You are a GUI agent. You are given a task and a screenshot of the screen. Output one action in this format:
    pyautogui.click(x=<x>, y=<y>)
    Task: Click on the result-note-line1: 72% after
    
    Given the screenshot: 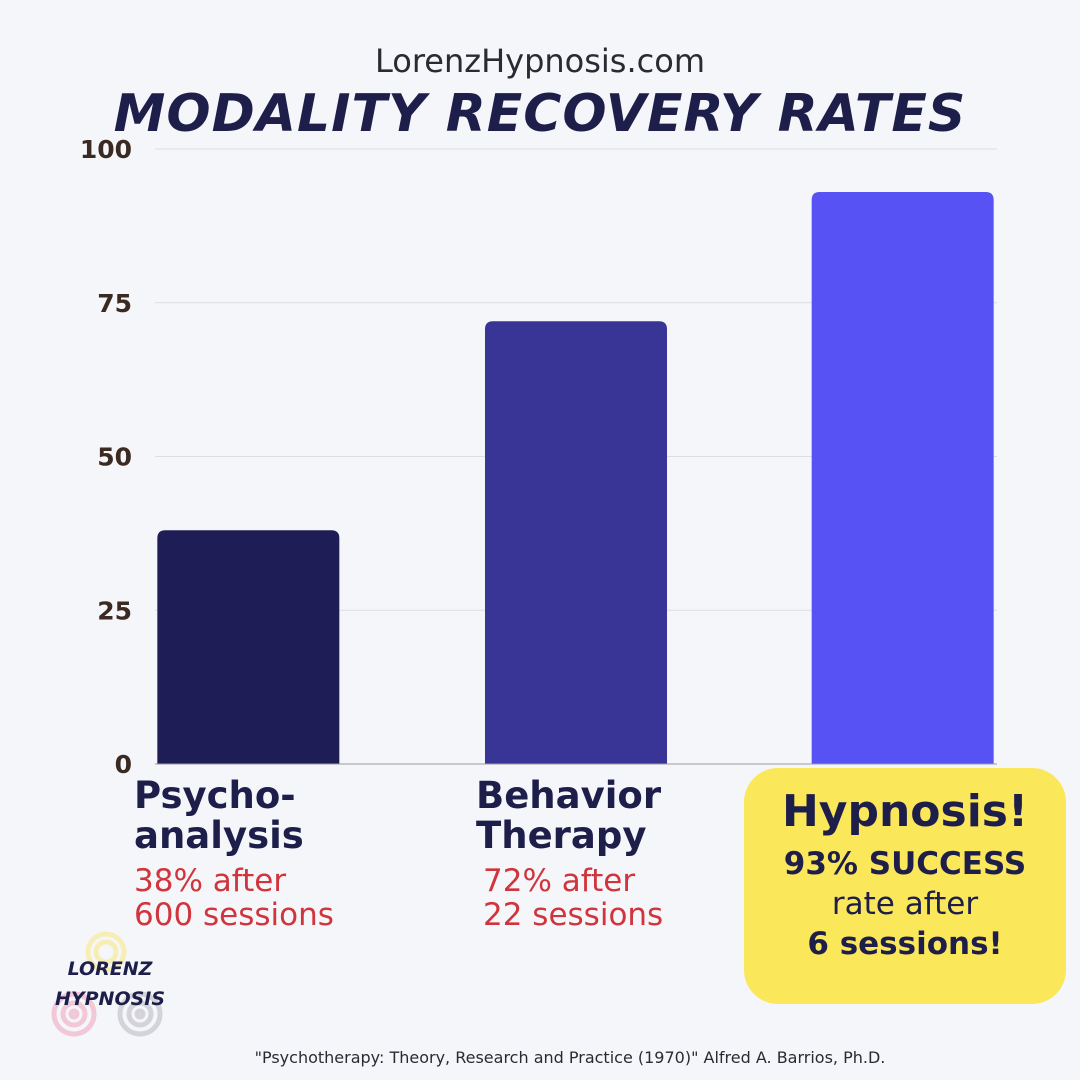 What is the action you would take?
    pyautogui.click(x=559, y=881)
    